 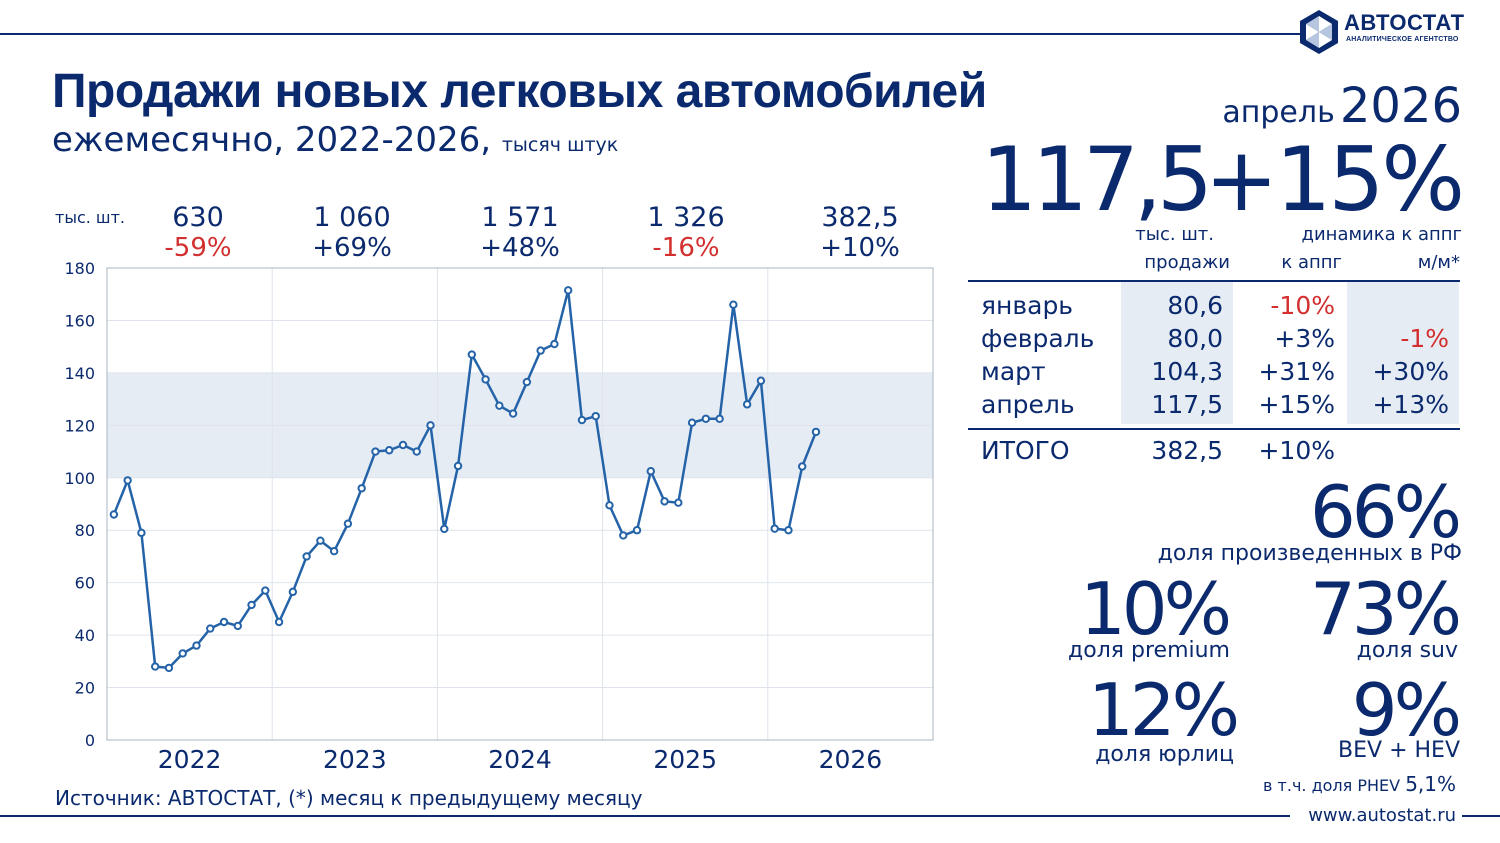 What do you see at coordinates (79, 320) in the screenshot?
I see `y-tick-label: 160` at bounding box center [79, 320].